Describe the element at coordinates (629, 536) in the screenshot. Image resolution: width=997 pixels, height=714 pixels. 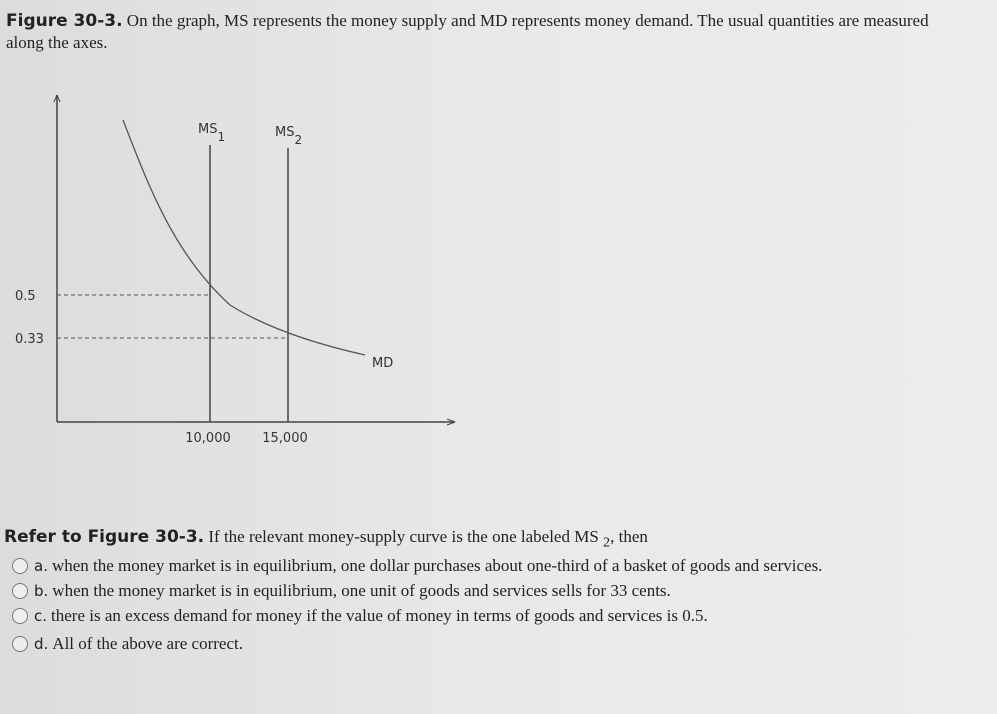
I see `question-tail: , then` at that location.